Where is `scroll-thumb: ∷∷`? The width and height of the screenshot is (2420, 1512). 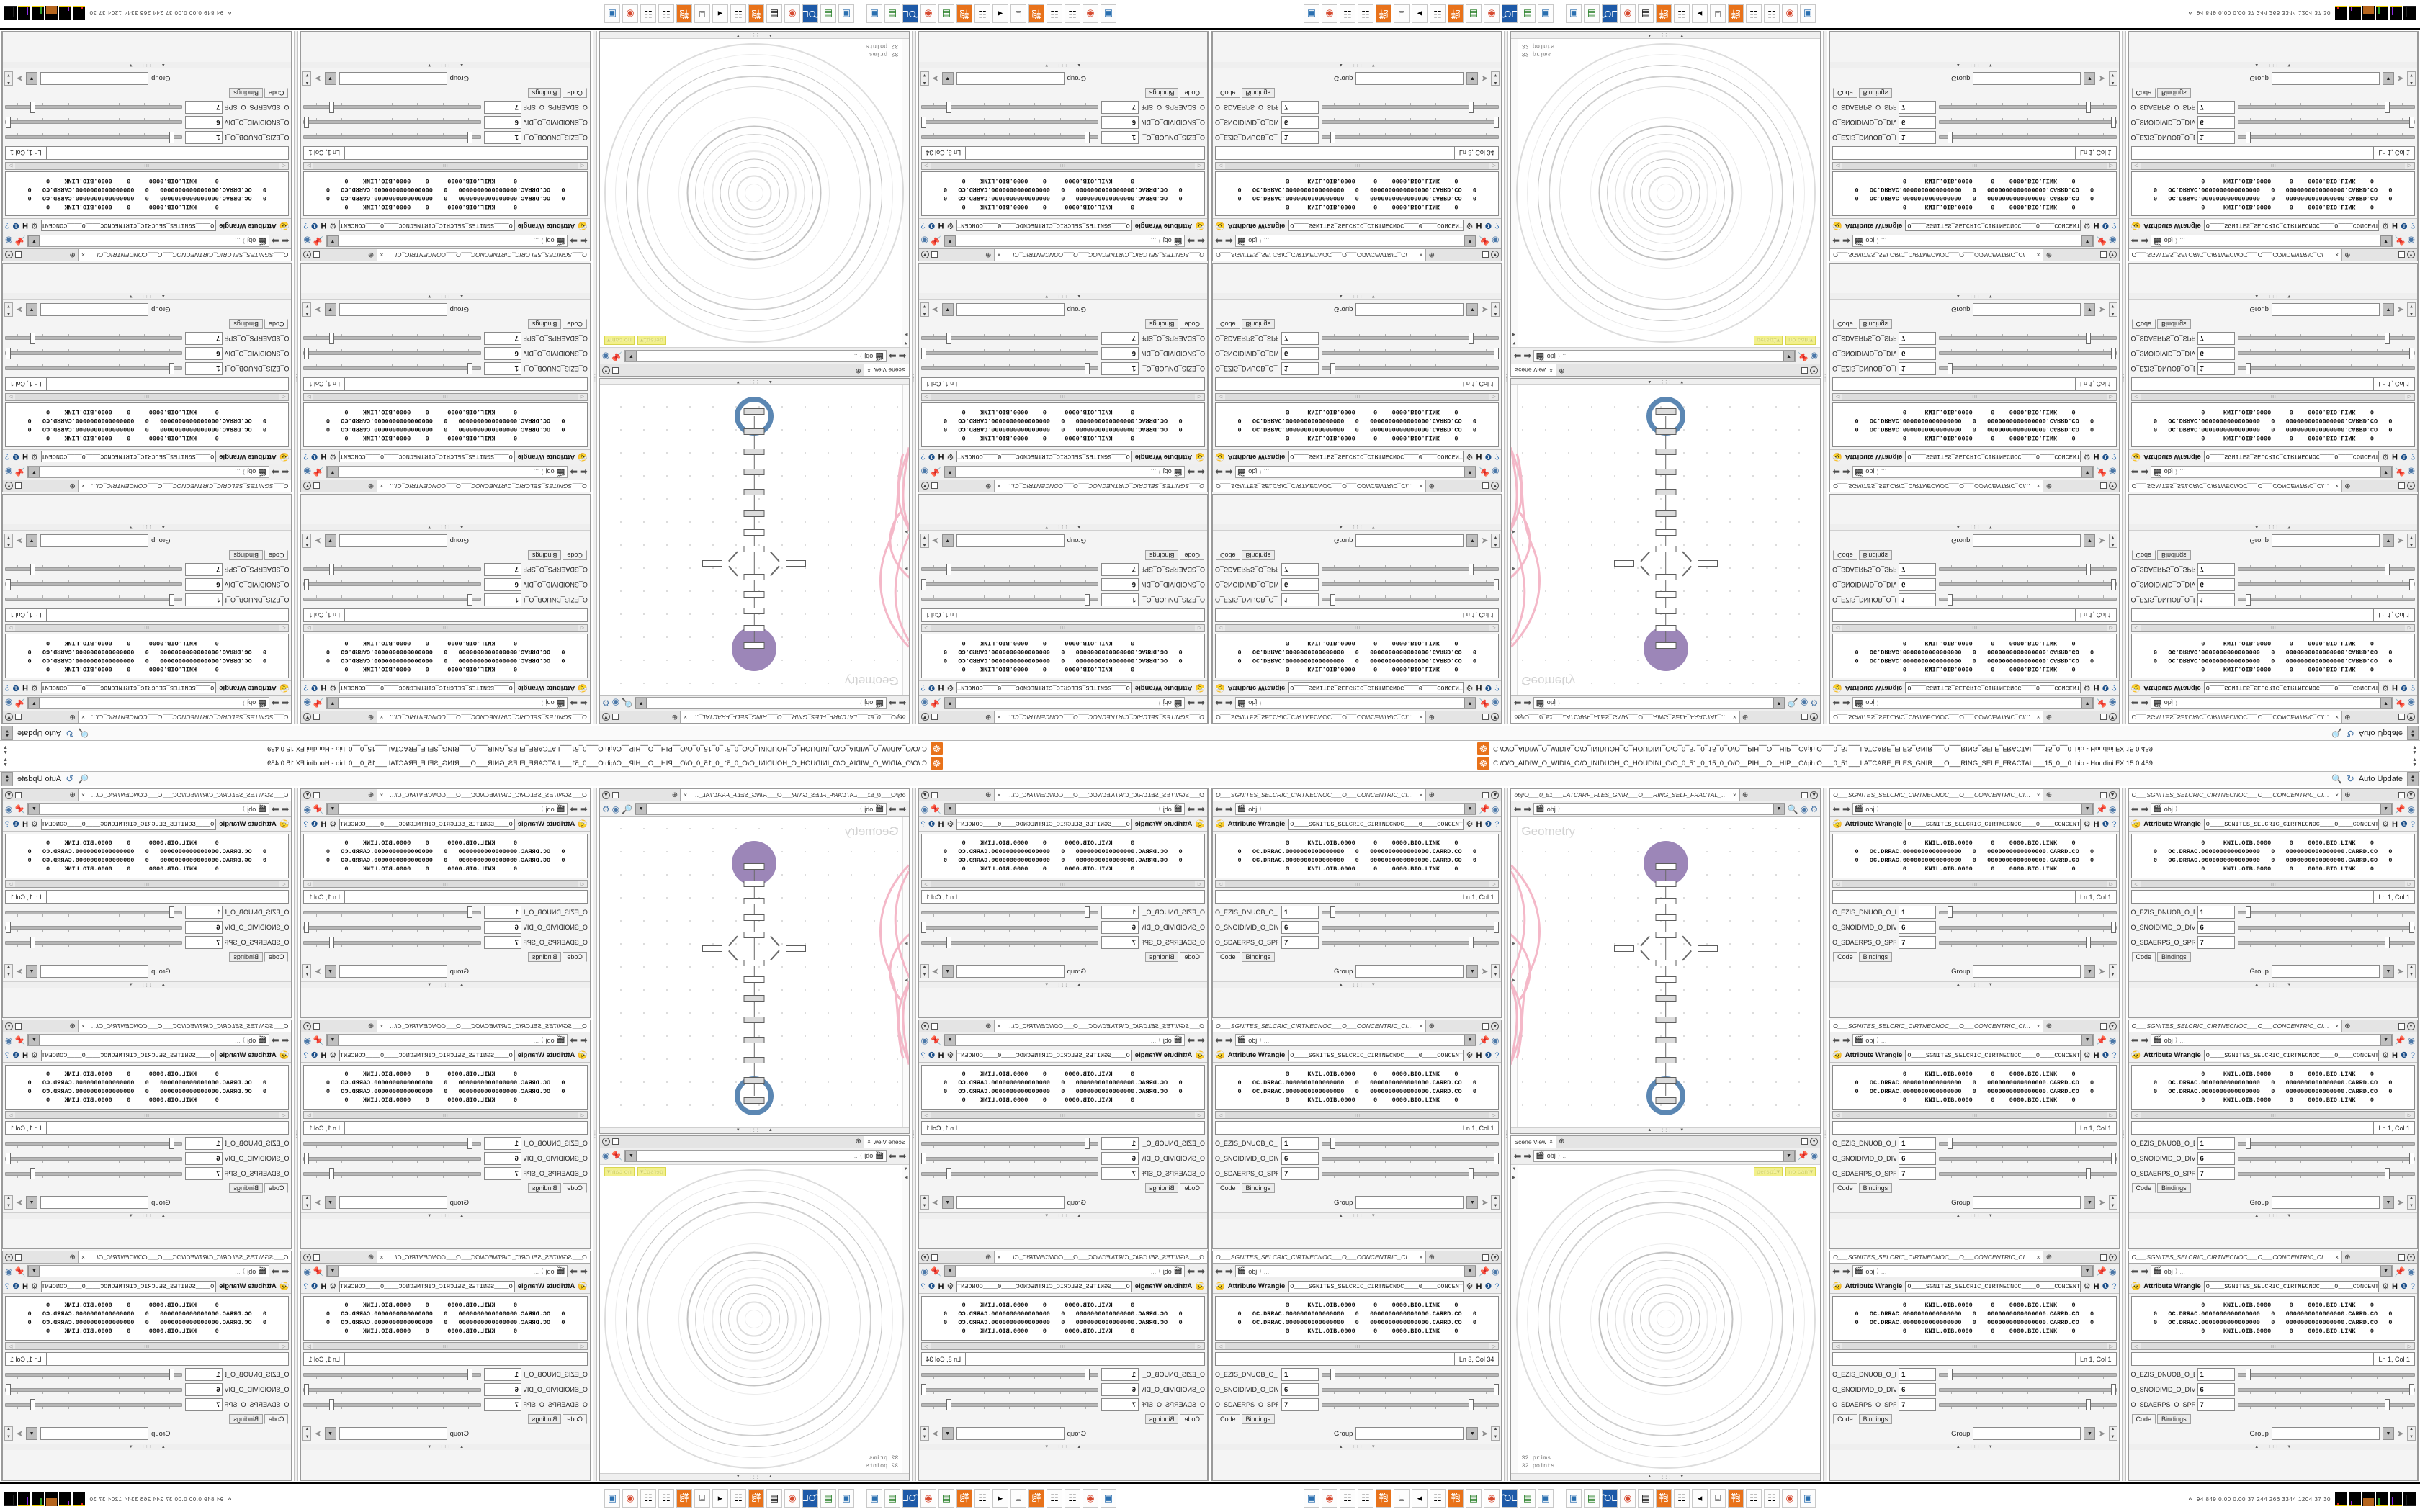 scroll-thumb: ∷∷ is located at coordinates (147, 397).